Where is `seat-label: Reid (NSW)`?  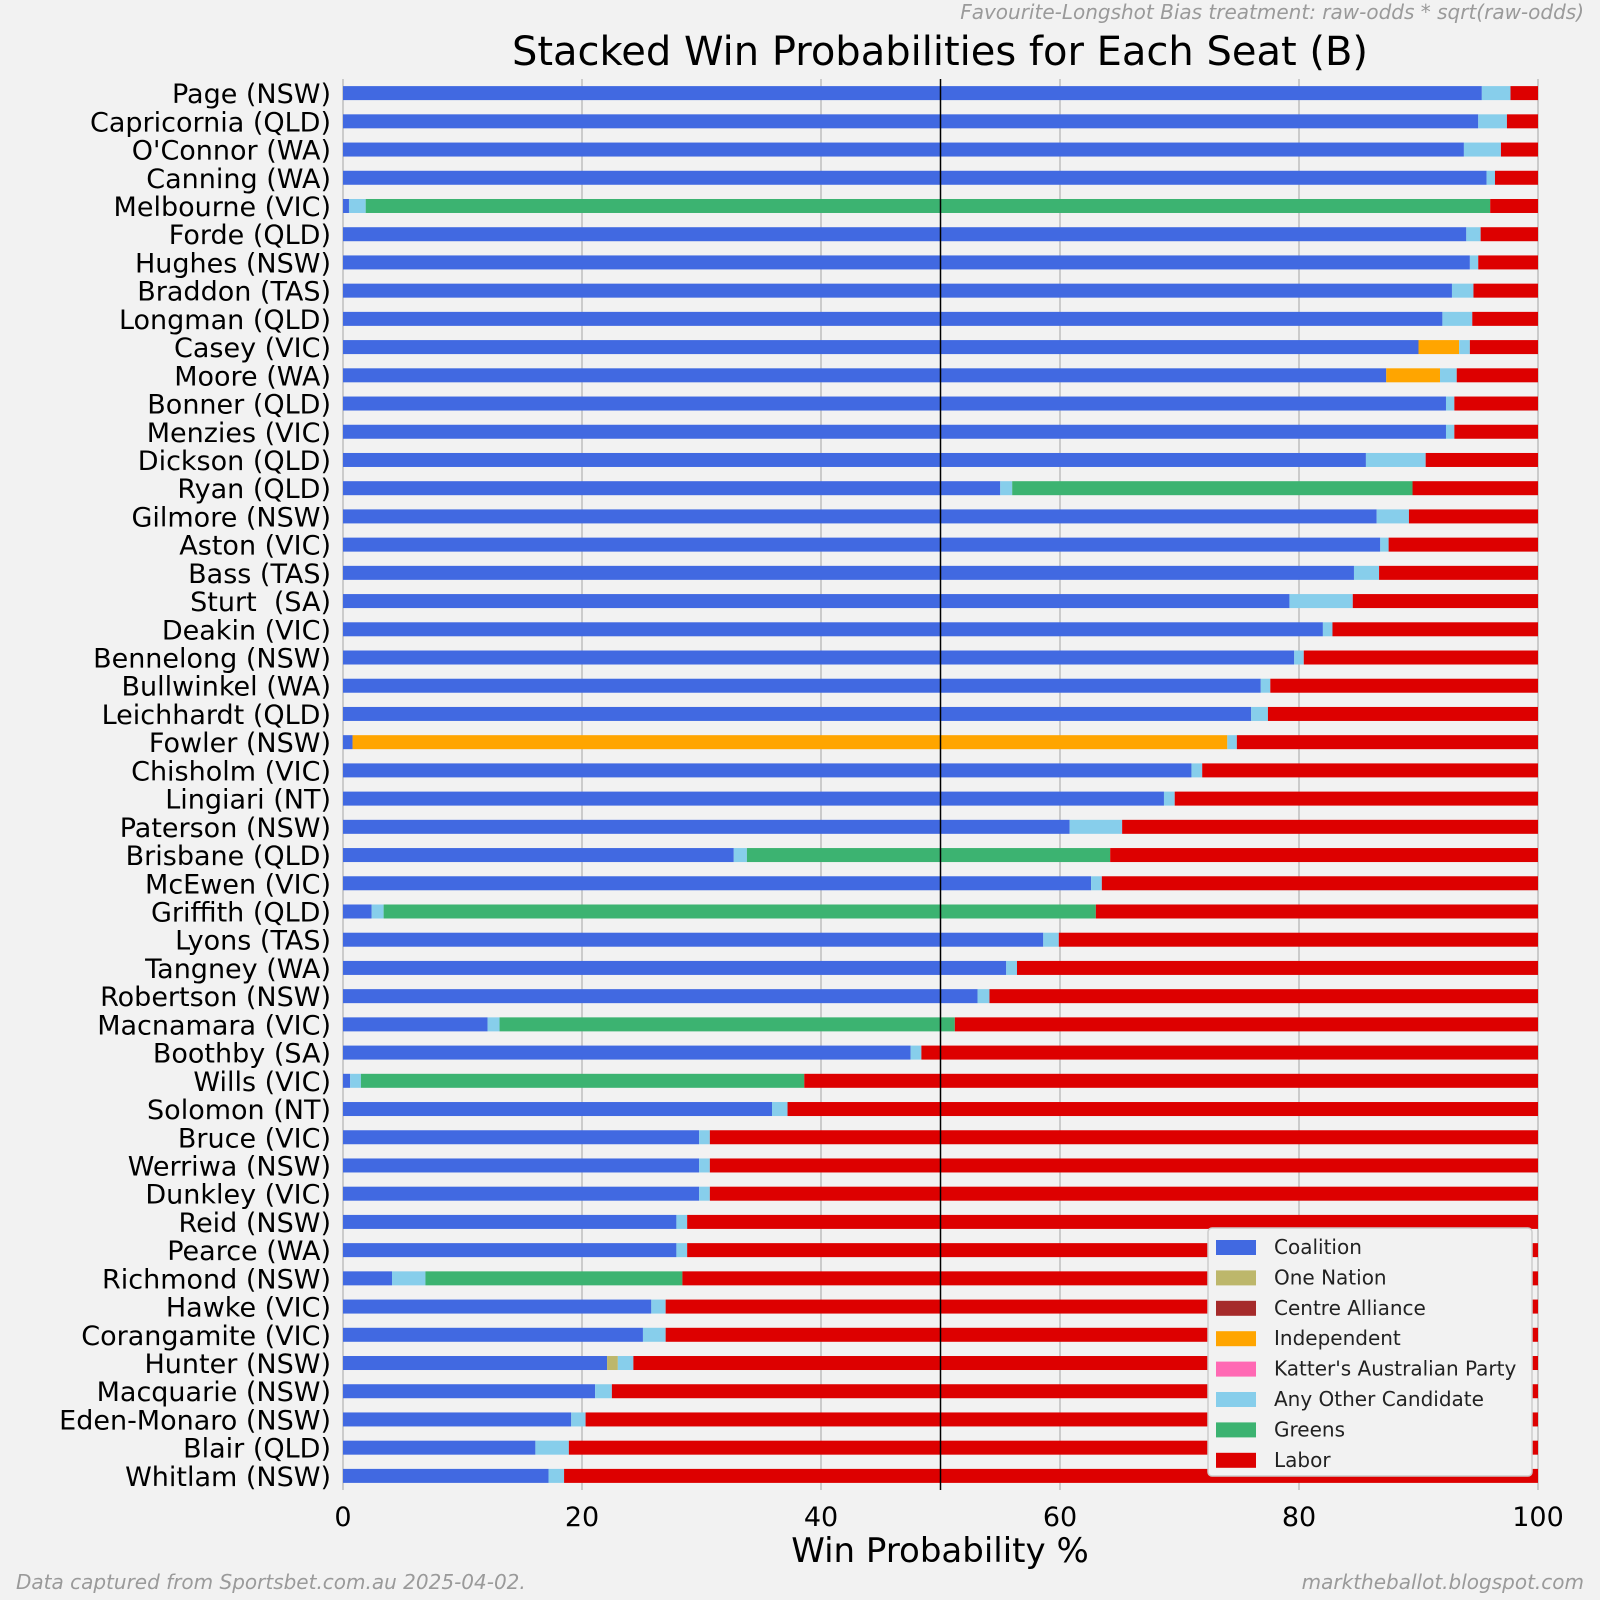
seat-label: Reid (NSW) is located at coordinates (255, 1223).